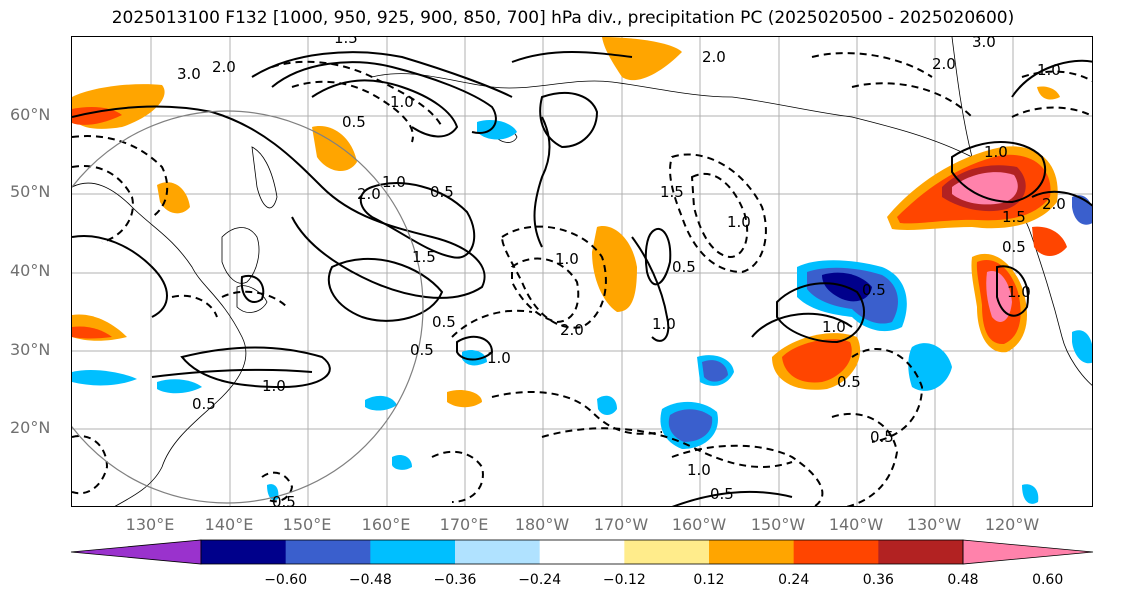 This screenshot has height=601, width=1126. Describe the element at coordinates (189, 74) in the screenshot. I see `contour-label: 3.0` at that location.